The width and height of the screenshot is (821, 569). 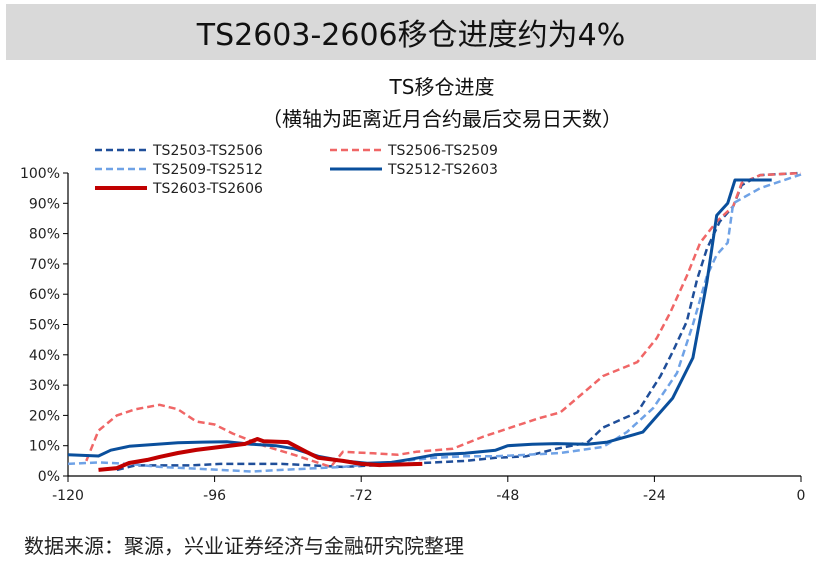 What do you see at coordinates (411, 32) in the screenshot?
I see `banner-title: TS2603-2606移仓进度约为4%` at bounding box center [411, 32].